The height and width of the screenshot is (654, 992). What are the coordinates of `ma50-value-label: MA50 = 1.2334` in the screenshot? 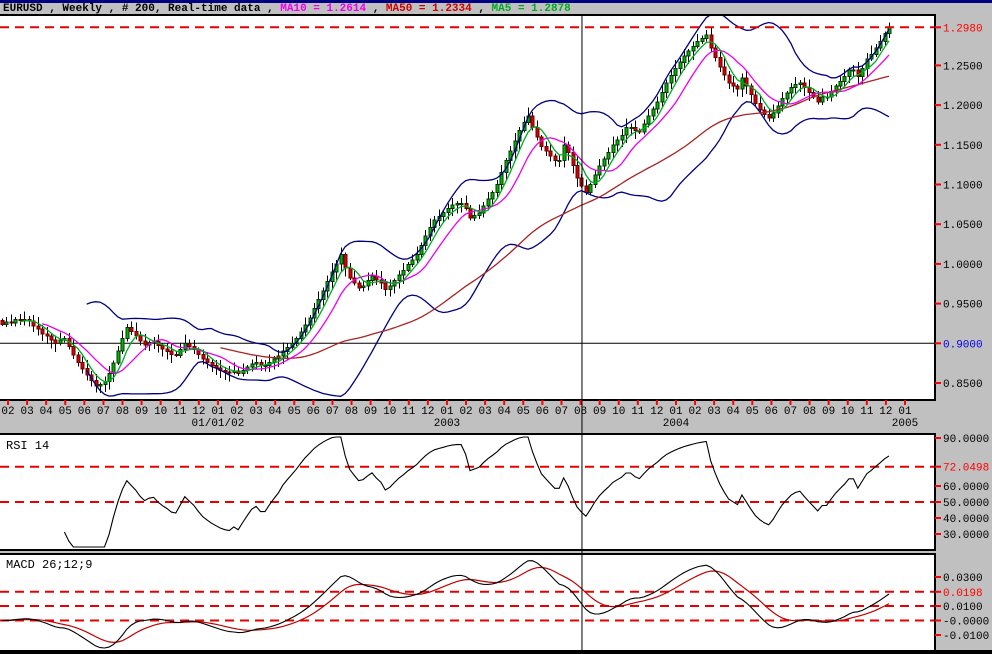 It's located at (428, 9).